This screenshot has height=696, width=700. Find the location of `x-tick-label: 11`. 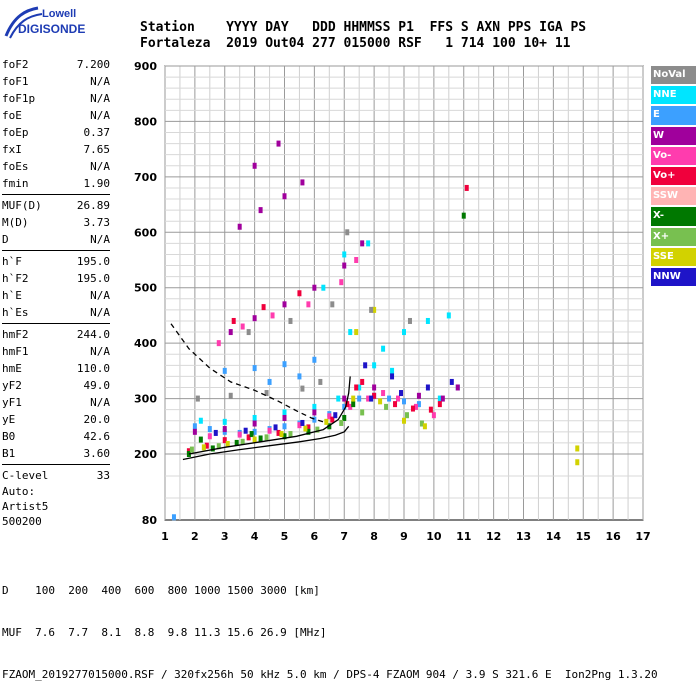

x-tick-label: 11 is located at coordinates (463, 536).